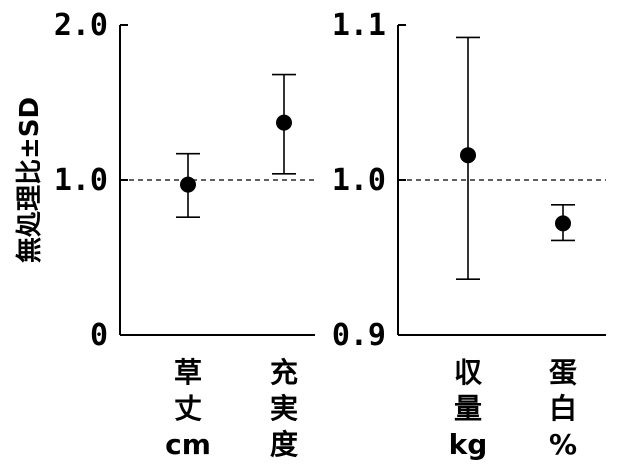 The width and height of the screenshot is (623, 471). What do you see at coordinates (81, 25) in the screenshot?
I see `y-tick-label: 2.0` at bounding box center [81, 25].